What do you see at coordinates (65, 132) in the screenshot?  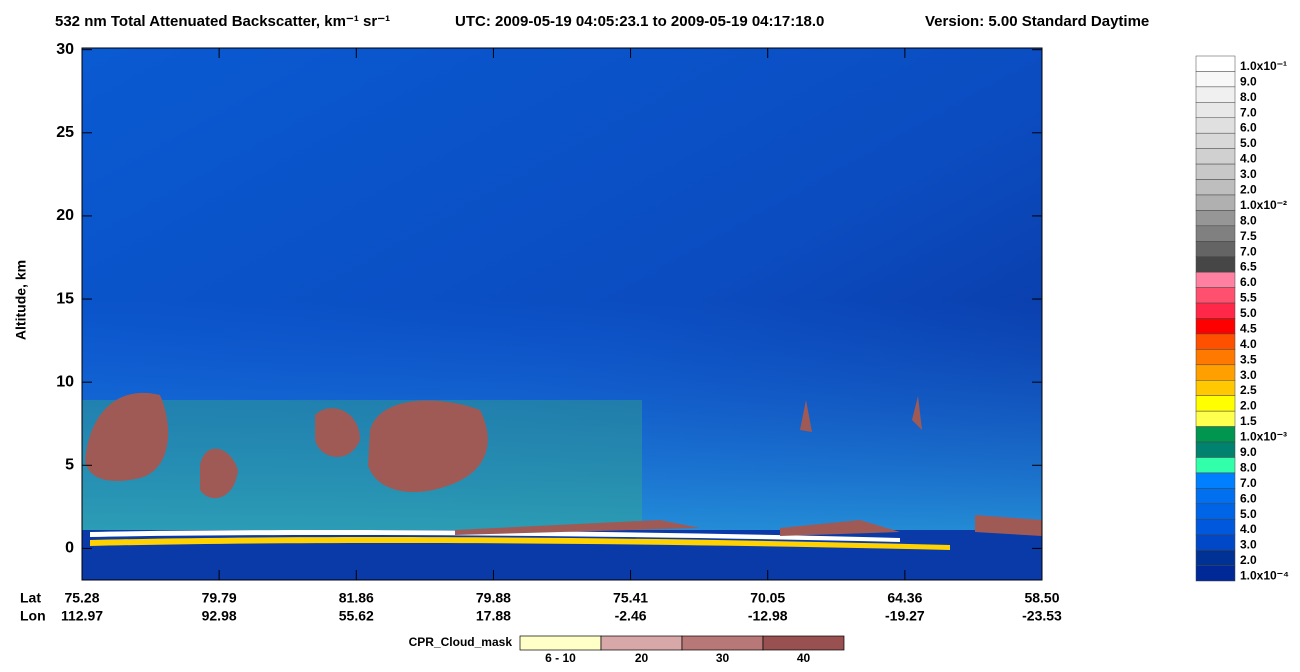 I see `y-tick-label: 25` at bounding box center [65, 132].